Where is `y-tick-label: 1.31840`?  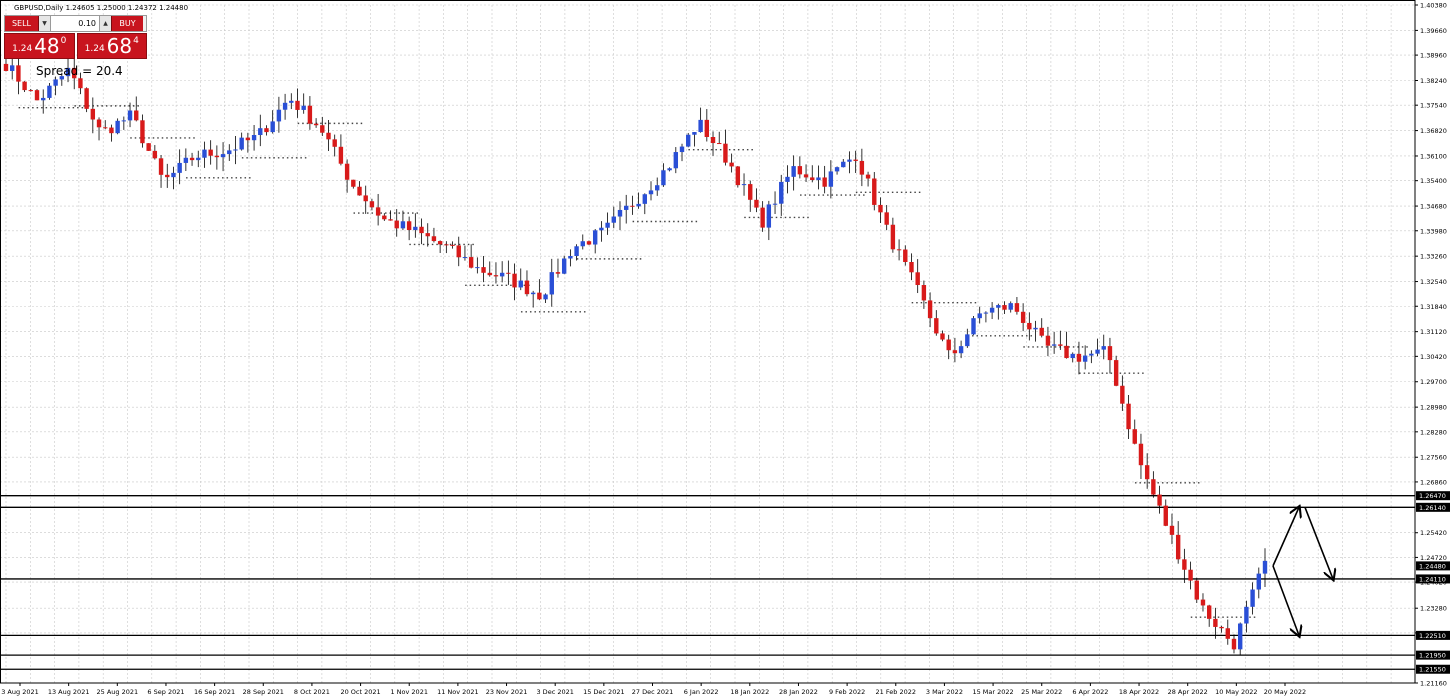 y-tick-label: 1.31840 is located at coordinates (1433, 307).